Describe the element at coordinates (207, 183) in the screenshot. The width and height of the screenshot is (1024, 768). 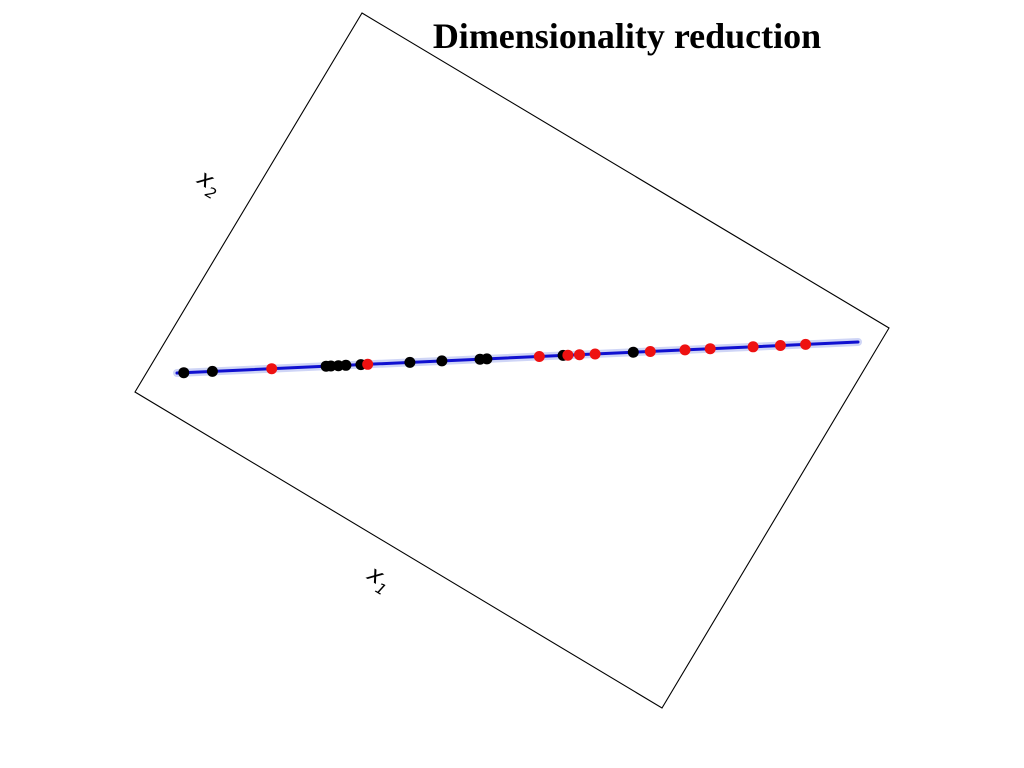
I see `x2-axis-label: x2` at that location.